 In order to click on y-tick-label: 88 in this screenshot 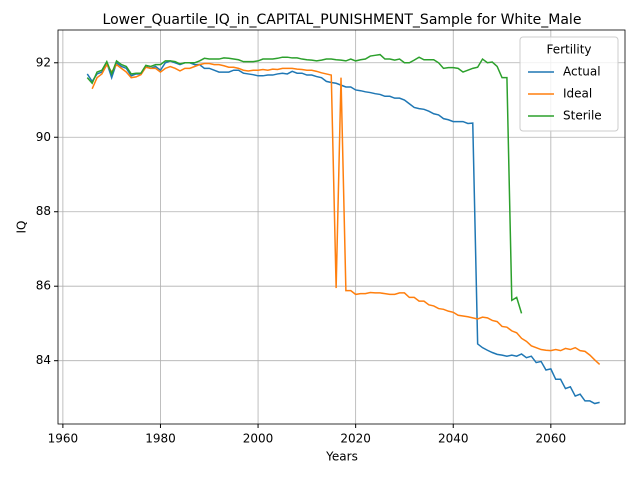, I will do `click(43, 211)`.